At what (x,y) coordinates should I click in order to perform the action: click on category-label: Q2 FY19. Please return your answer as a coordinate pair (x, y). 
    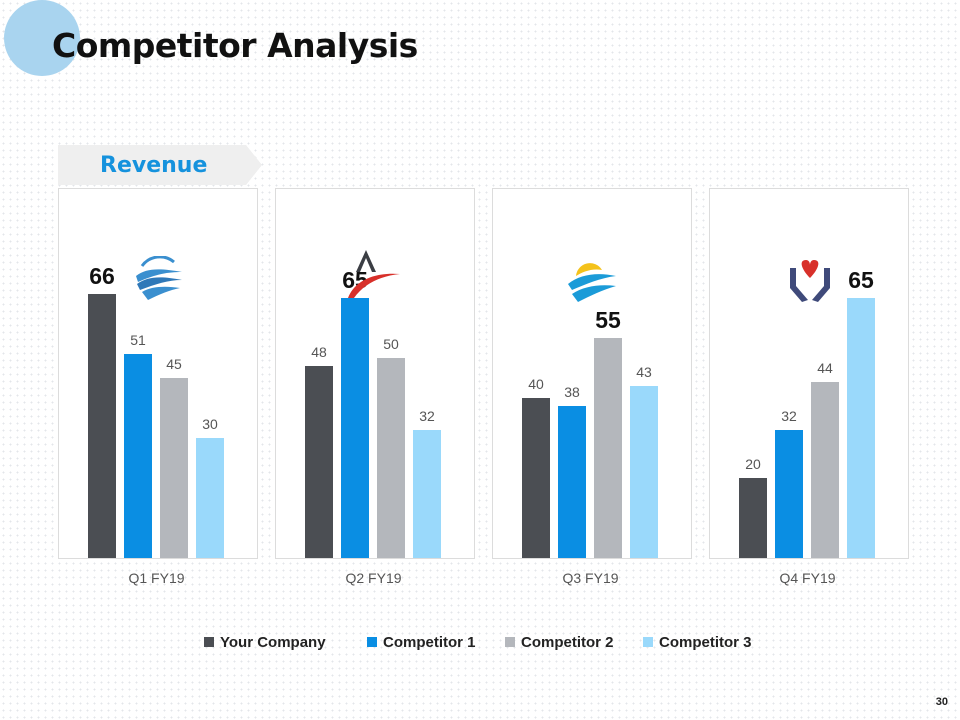
    Looking at the image, I should click on (373, 578).